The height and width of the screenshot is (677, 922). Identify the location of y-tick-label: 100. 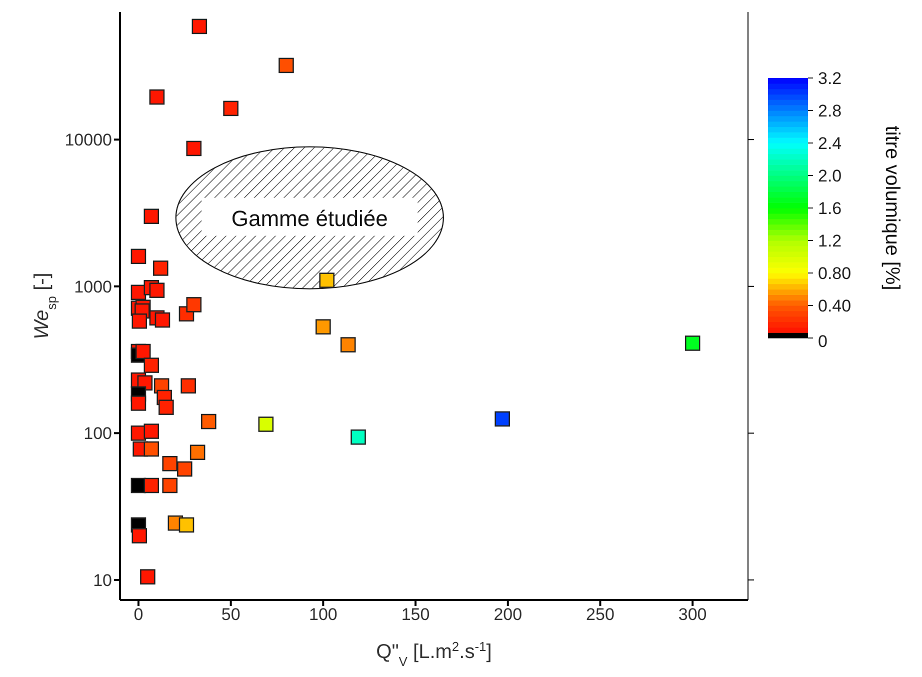
(98, 434).